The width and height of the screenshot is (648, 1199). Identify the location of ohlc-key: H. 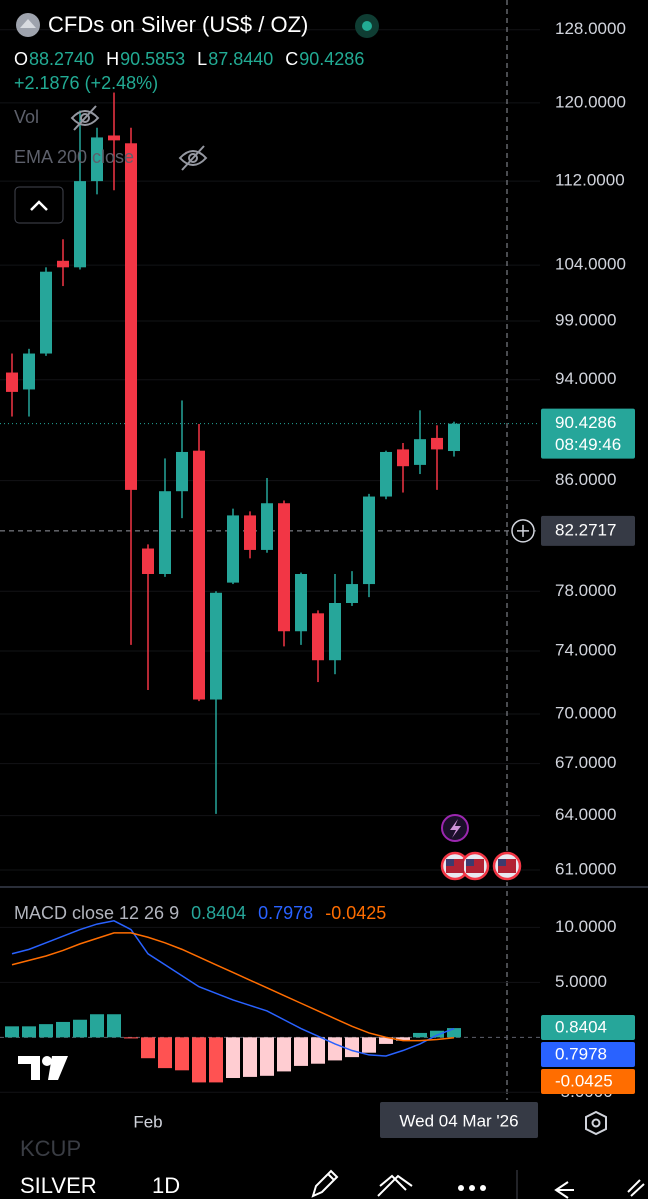
(112, 59).